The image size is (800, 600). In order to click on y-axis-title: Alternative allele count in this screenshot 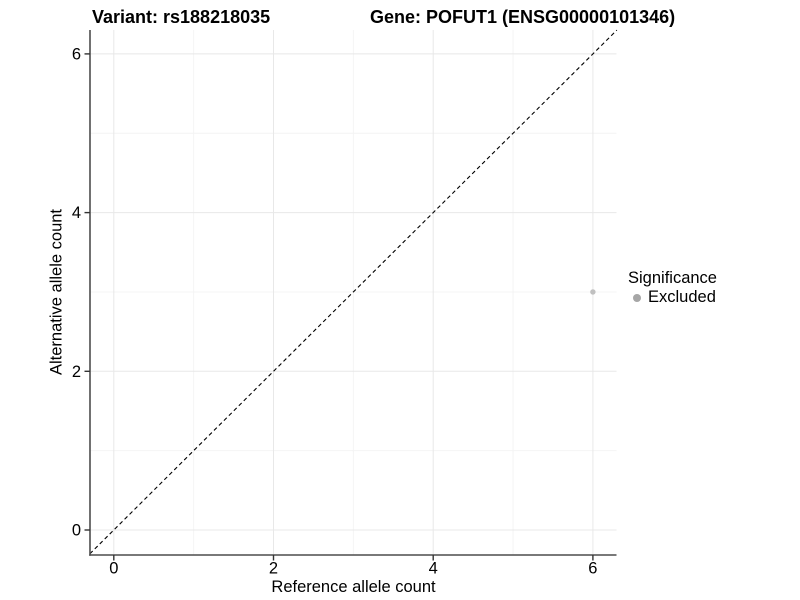, I will do `click(56, 292)`.